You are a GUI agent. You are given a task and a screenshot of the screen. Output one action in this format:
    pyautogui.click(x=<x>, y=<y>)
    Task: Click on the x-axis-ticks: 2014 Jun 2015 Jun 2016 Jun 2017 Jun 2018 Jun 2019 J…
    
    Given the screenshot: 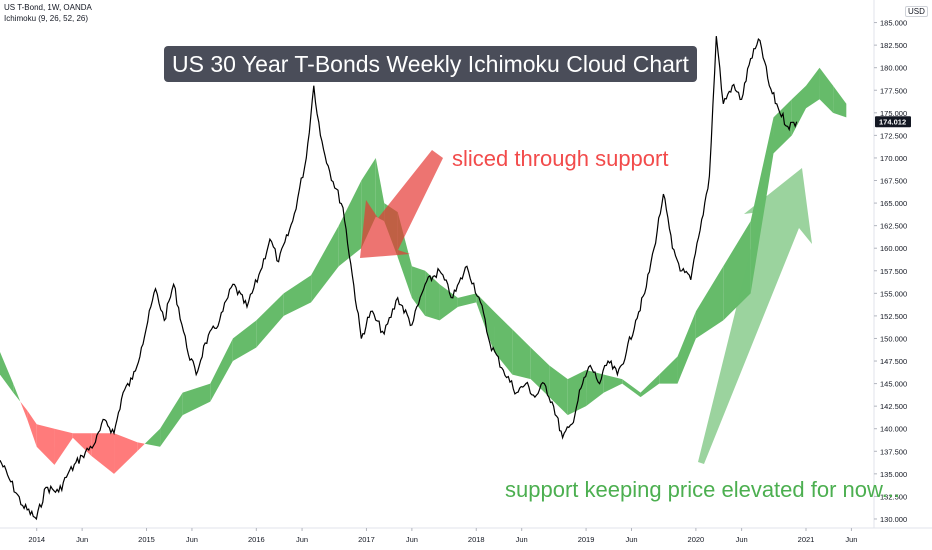 What is the action you would take?
    pyautogui.click(x=442, y=536)
    